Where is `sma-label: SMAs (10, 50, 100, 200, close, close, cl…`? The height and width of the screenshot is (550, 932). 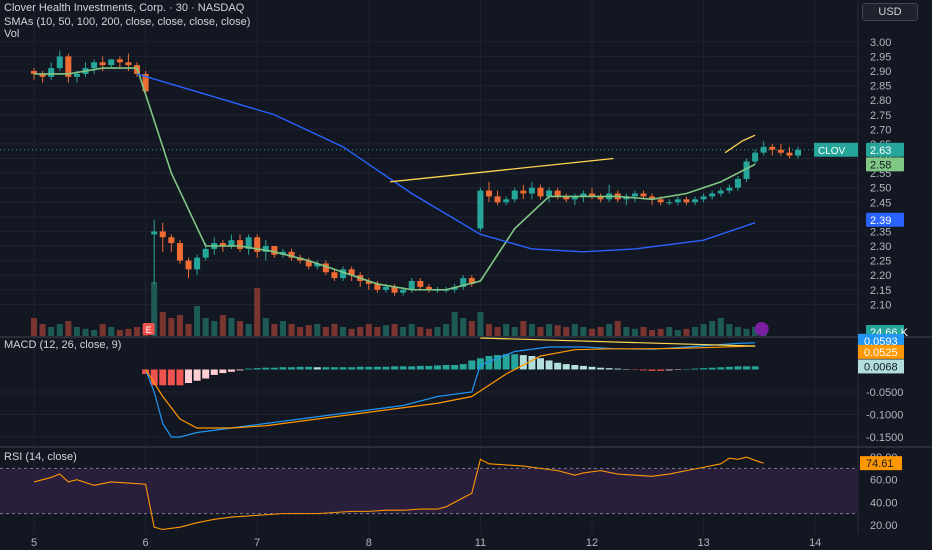 sma-label: SMAs (10, 50, 100, 200, close, close, cl… is located at coordinates (127, 22).